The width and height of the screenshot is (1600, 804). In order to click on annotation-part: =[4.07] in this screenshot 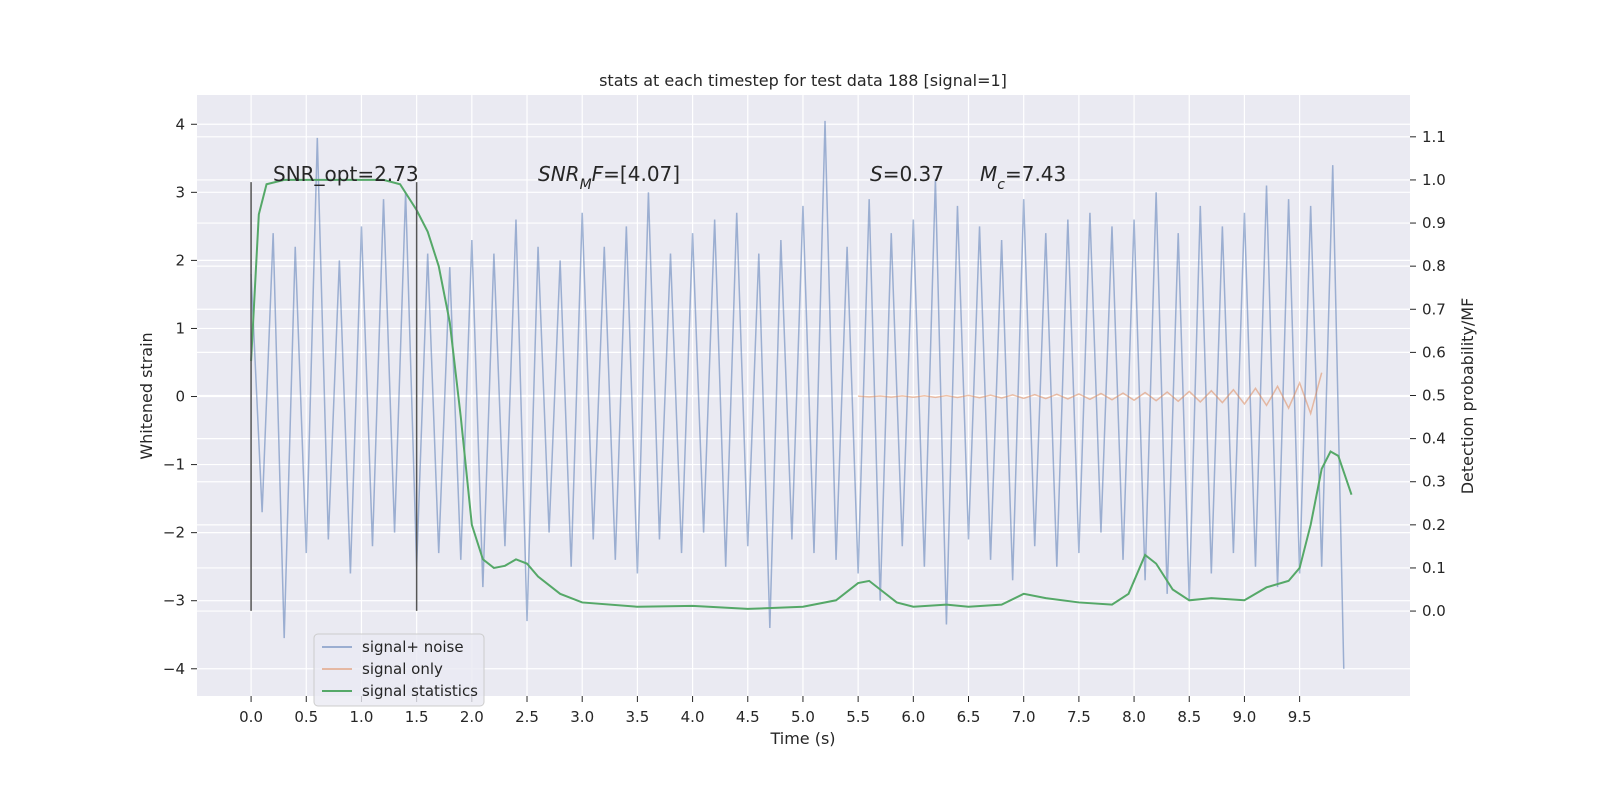, I will do `click(641, 174)`.